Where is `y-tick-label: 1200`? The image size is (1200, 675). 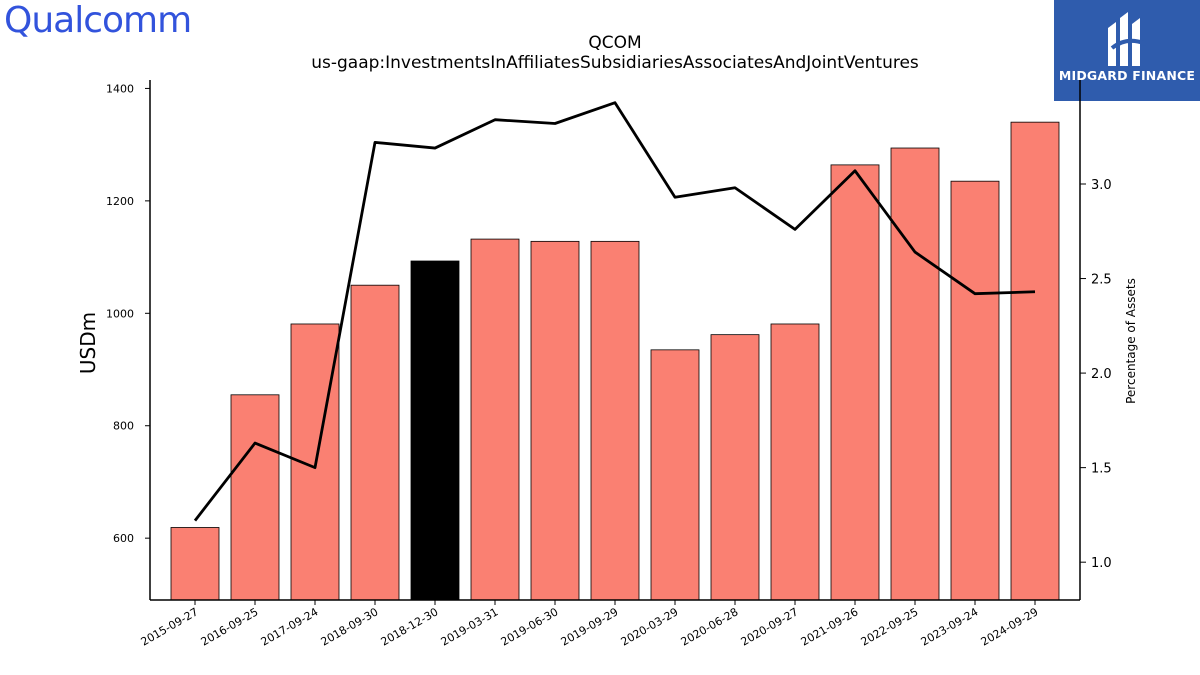
y-tick-label: 1200 is located at coordinates (120, 201).